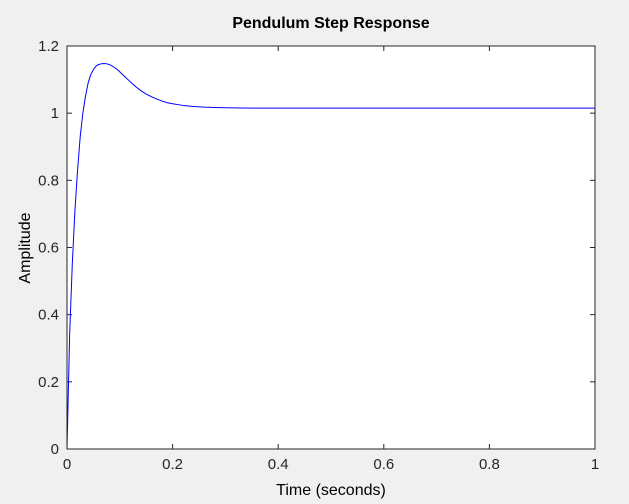  Describe the element at coordinates (48, 248) in the screenshot. I see `y-tick-label: 0.6` at that location.